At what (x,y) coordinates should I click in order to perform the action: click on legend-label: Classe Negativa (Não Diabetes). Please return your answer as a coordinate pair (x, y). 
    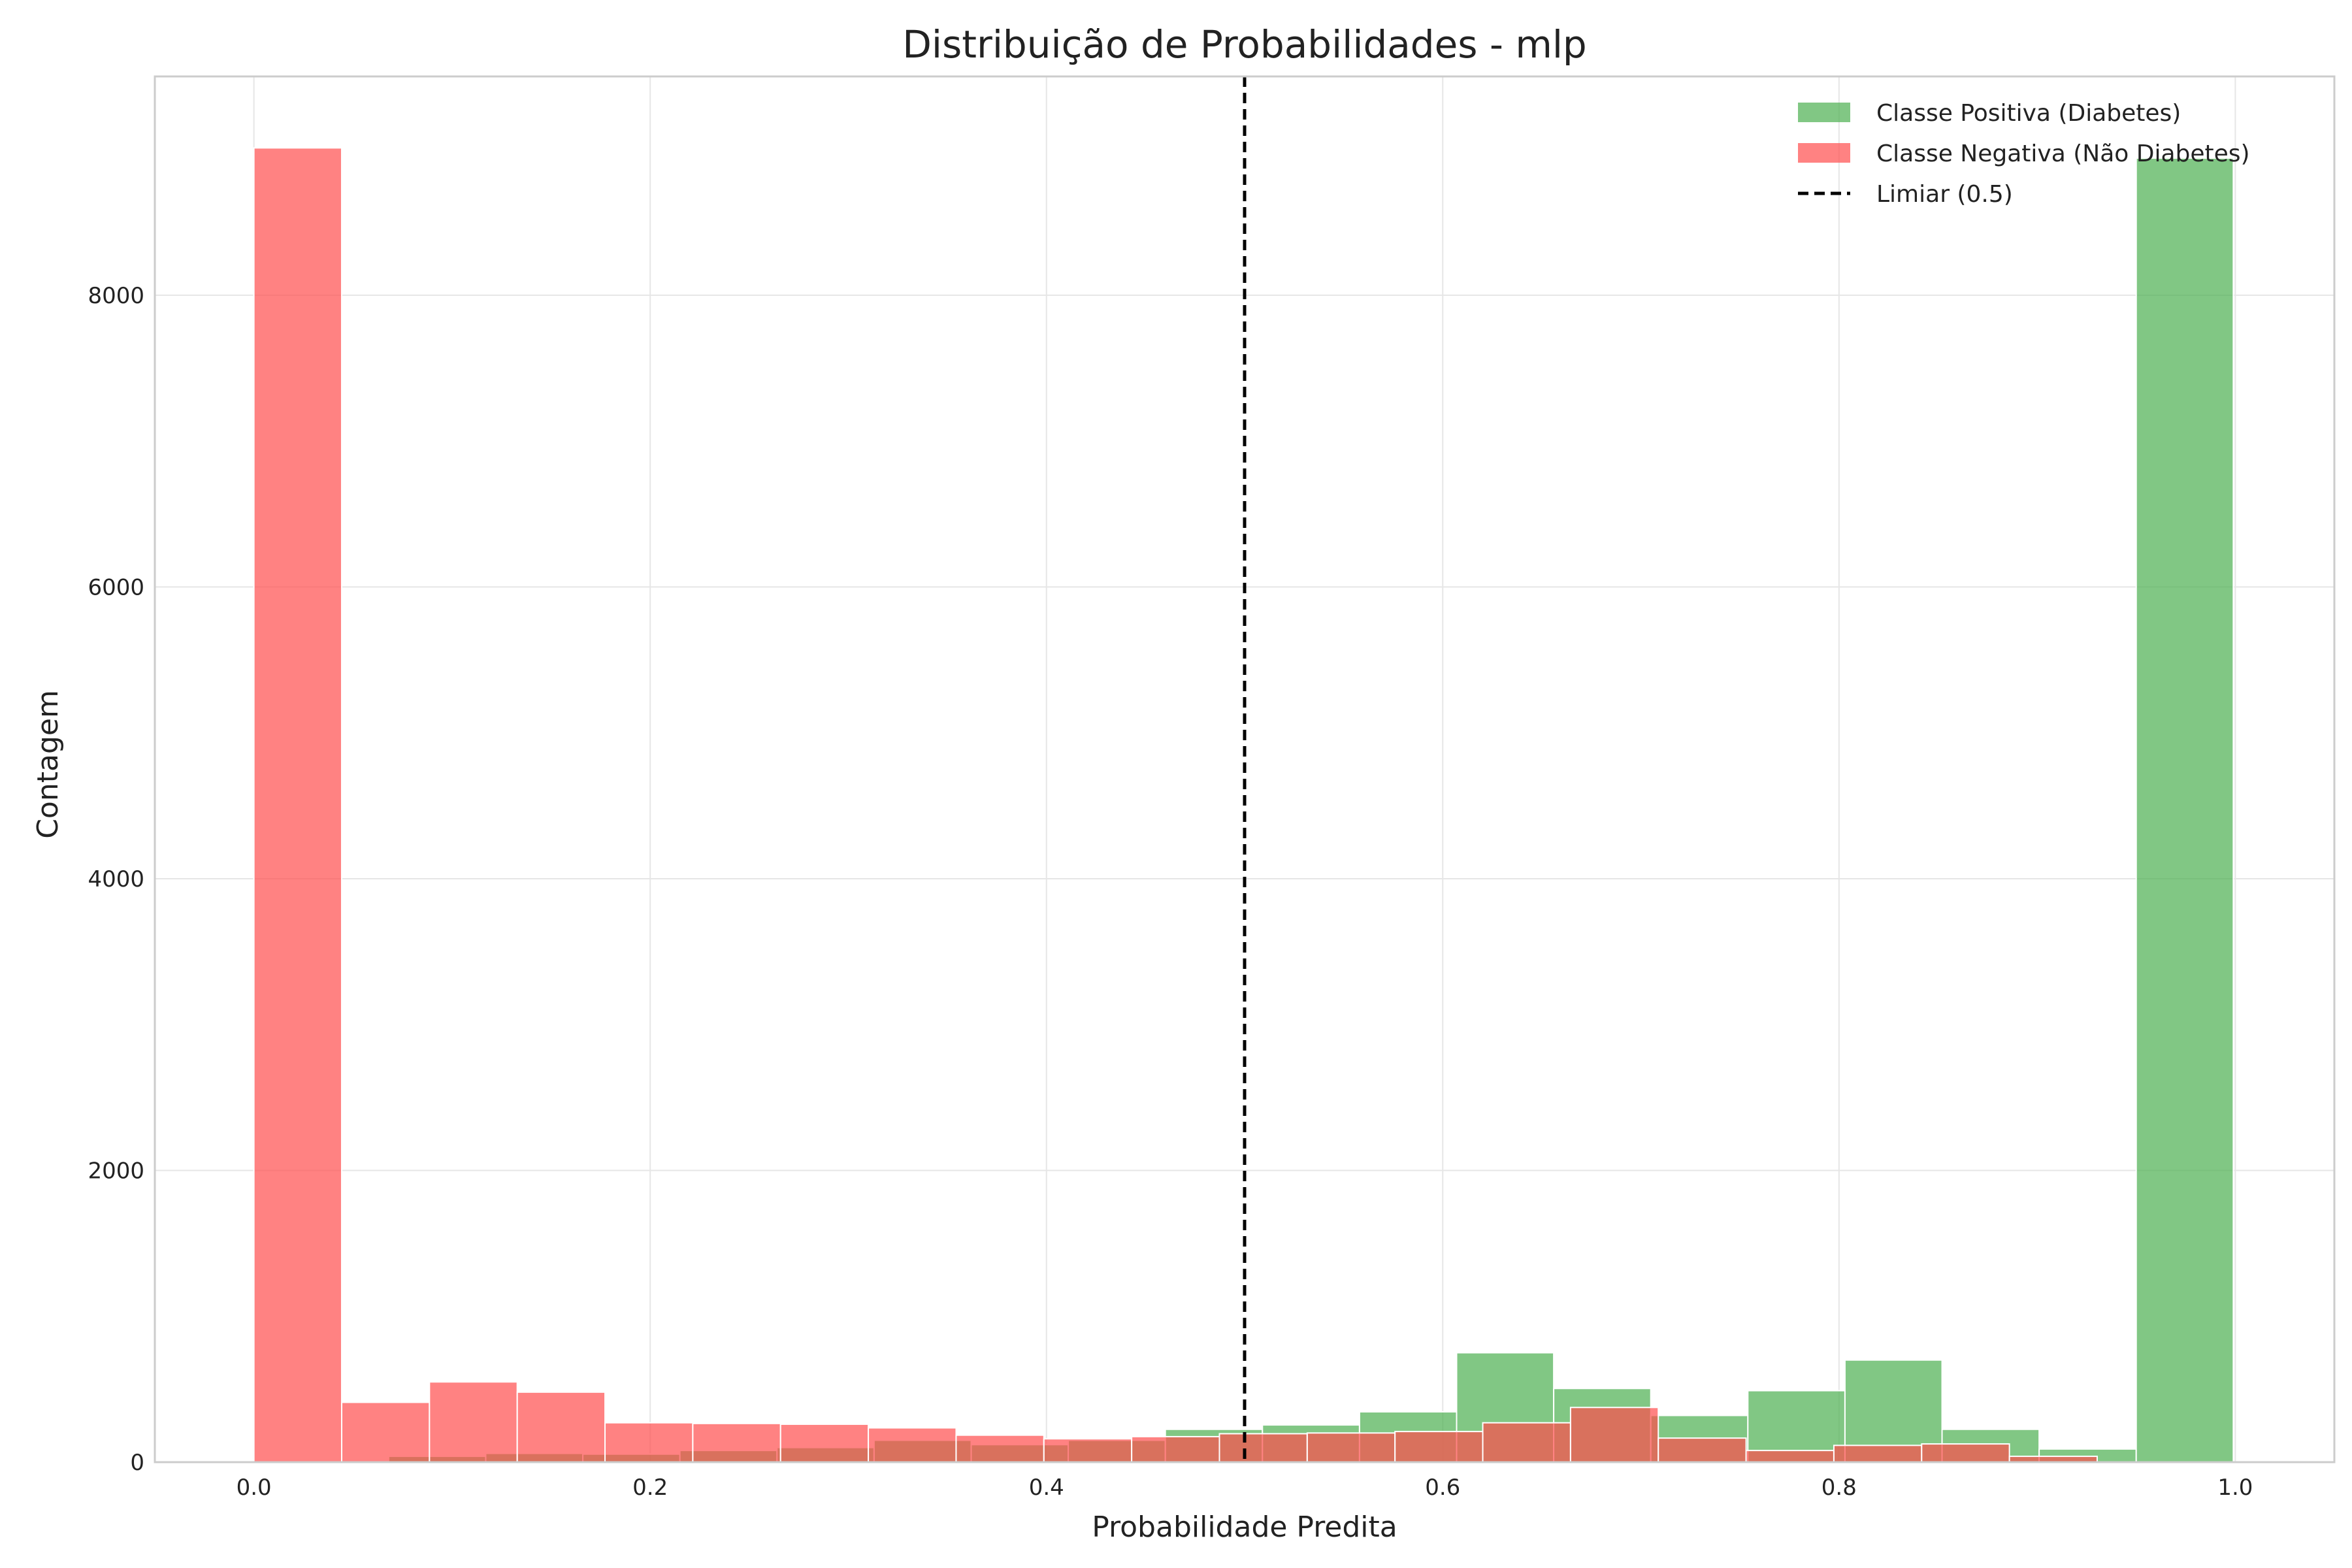
    Looking at the image, I should click on (2063, 153).